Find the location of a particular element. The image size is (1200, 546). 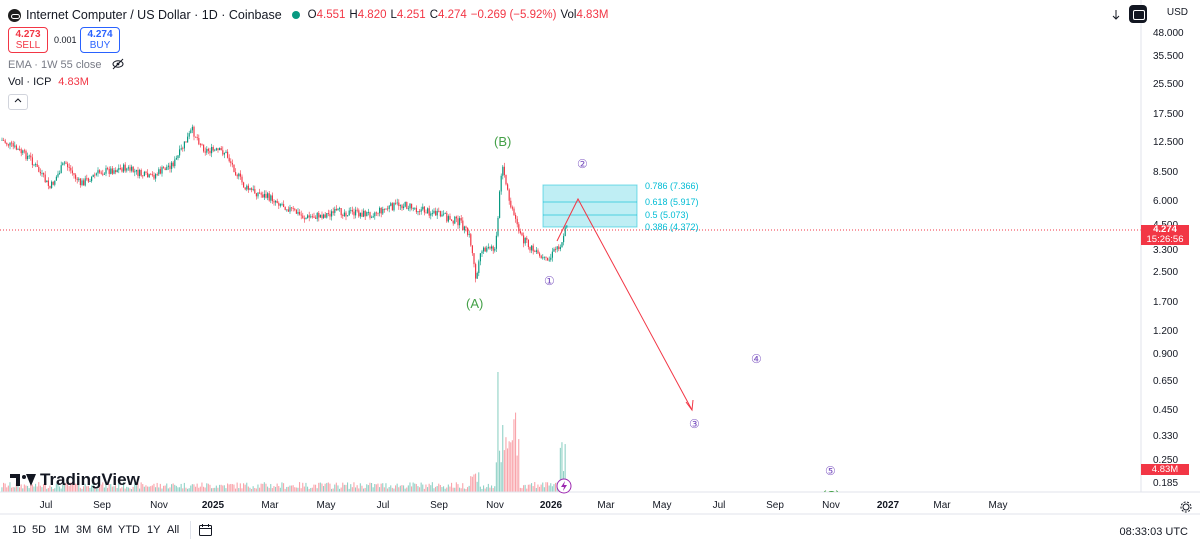

buy-button: 4.274 BUY is located at coordinates (100, 40).